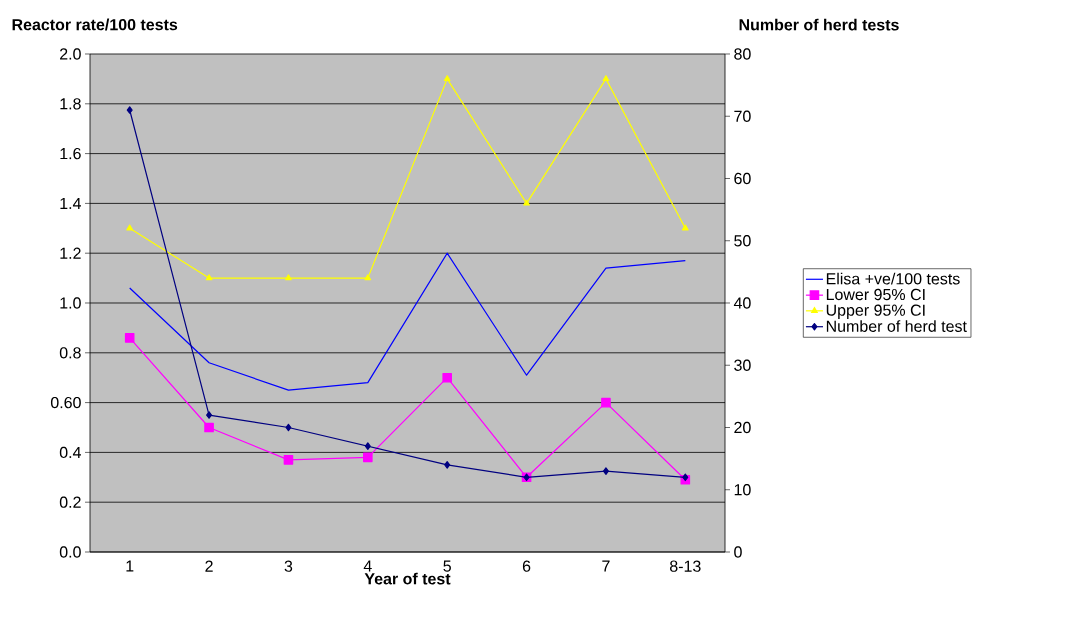  What do you see at coordinates (367, 566) in the screenshot?
I see `x-tick-label: 4` at bounding box center [367, 566].